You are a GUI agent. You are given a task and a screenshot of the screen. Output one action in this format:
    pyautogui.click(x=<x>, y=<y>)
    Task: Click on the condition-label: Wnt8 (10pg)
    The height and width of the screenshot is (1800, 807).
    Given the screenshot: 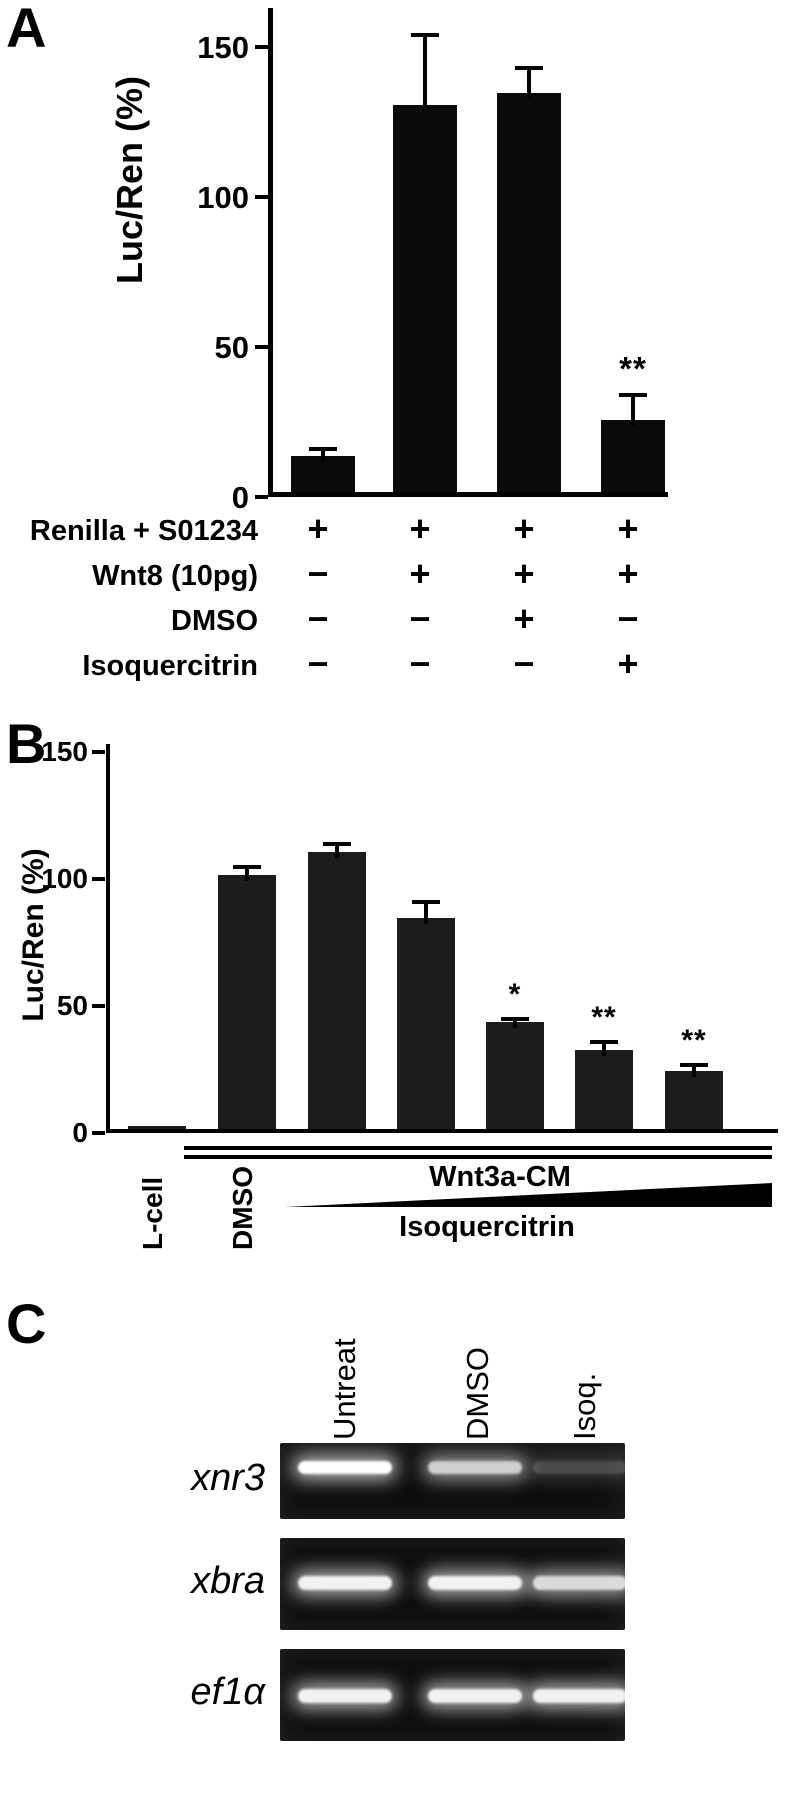 What is the action you would take?
    pyautogui.click(x=175, y=576)
    